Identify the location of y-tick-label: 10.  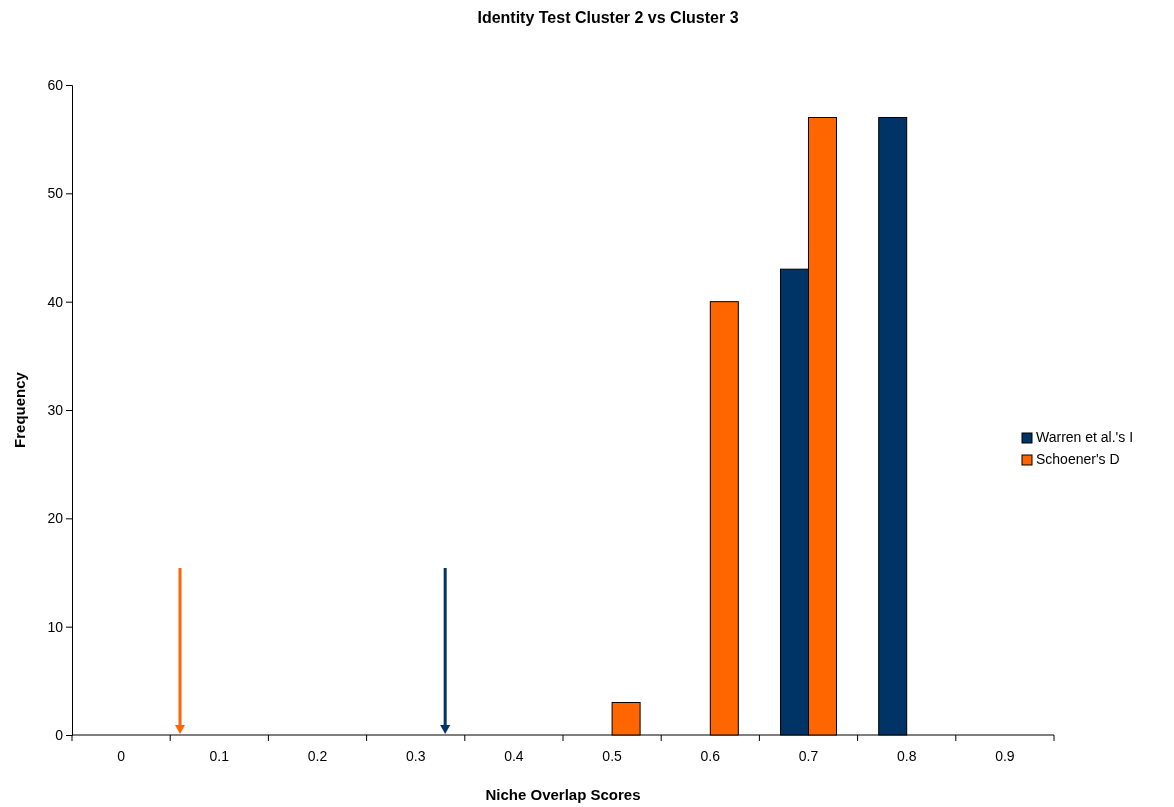
(55, 626).